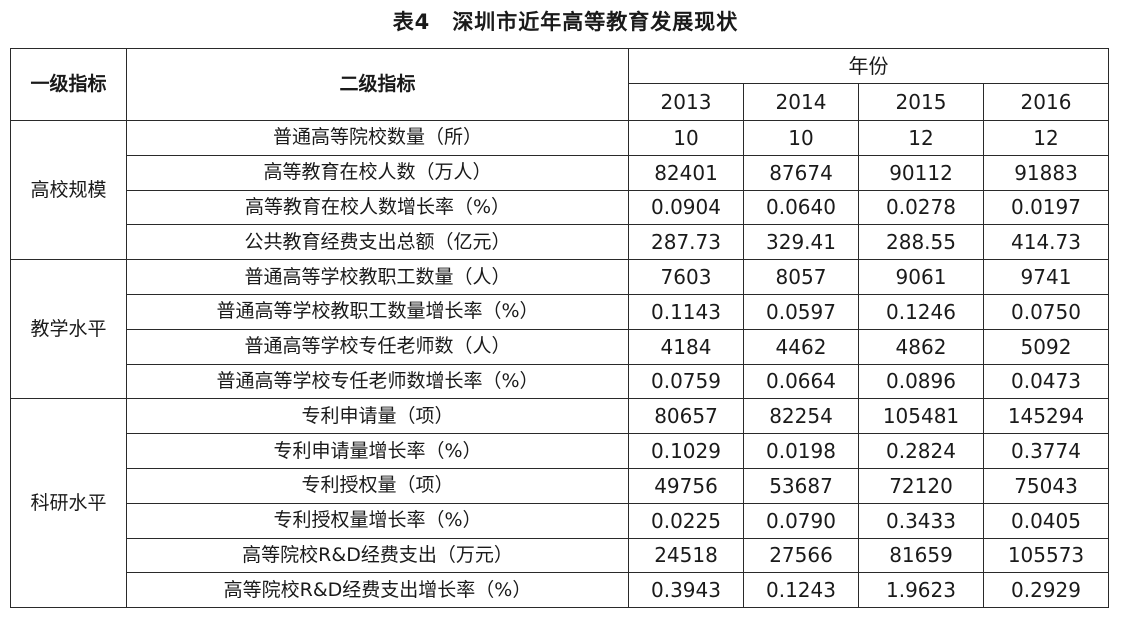 Image resolution: width=1131 pixels, height=636 pixels. I want to click on table-number: 表4, so click(411, 22).